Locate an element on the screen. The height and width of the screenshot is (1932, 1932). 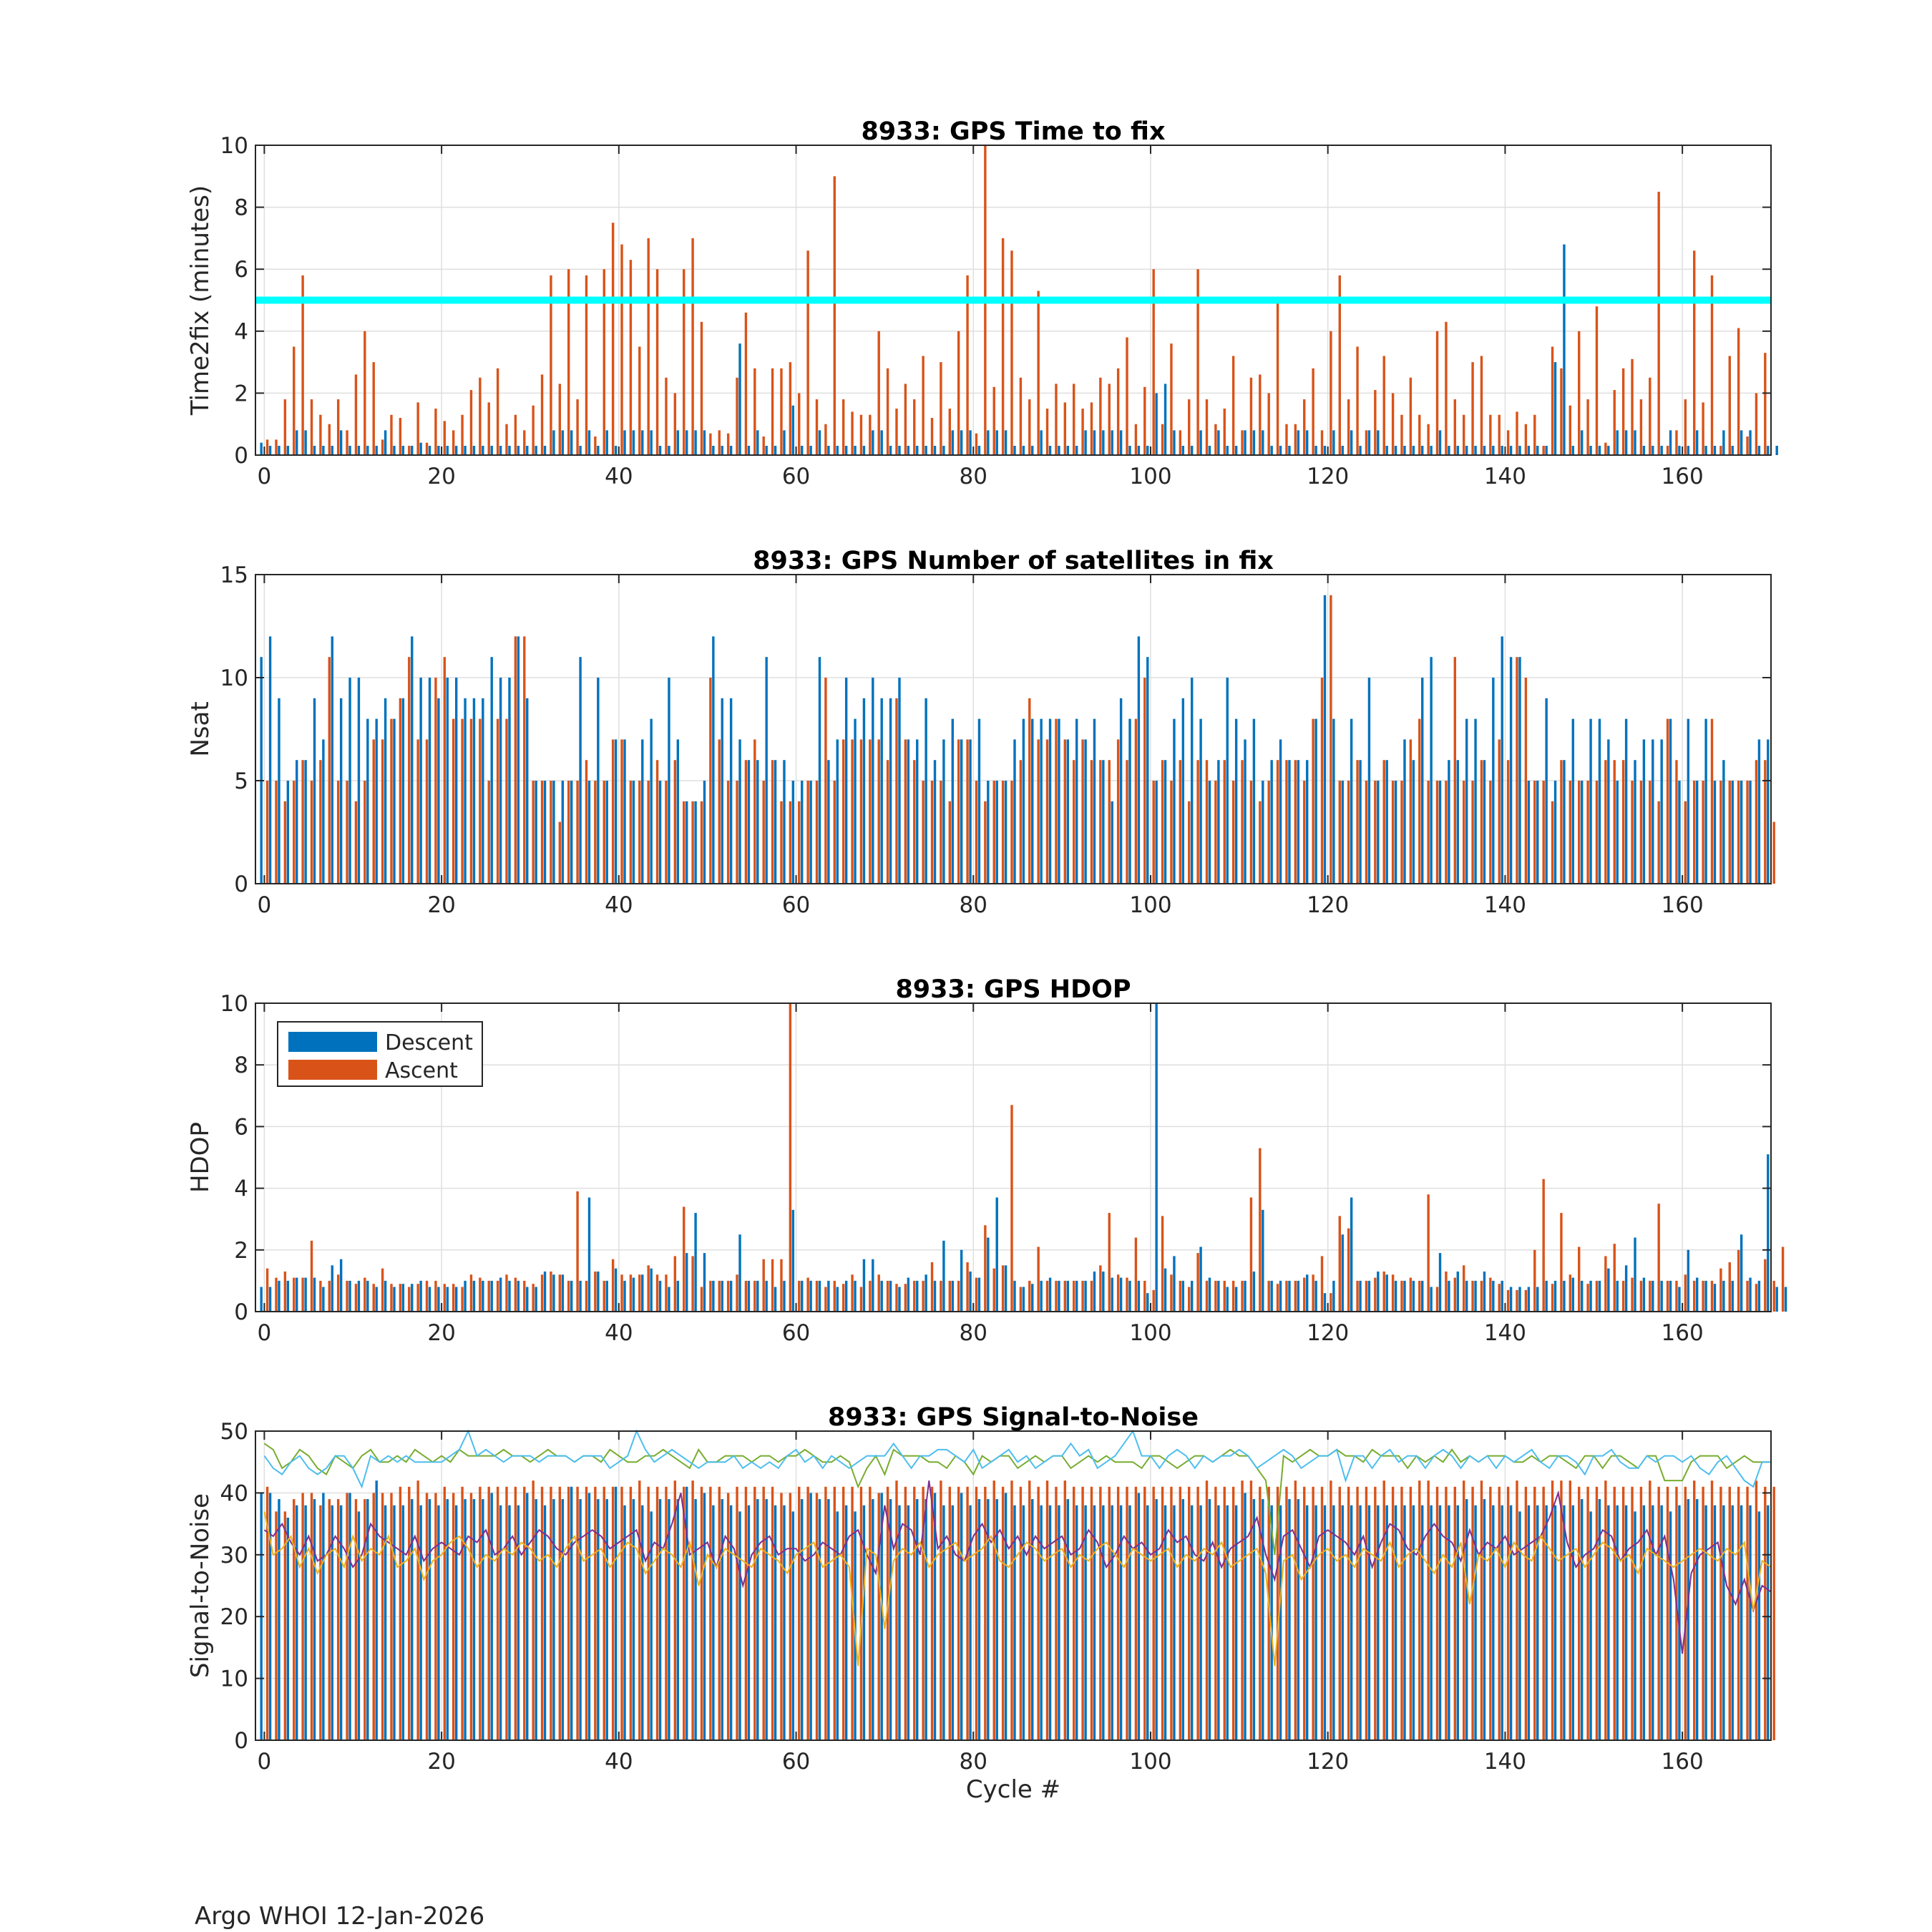
plot-area is located at coordinates (1013, 1157).